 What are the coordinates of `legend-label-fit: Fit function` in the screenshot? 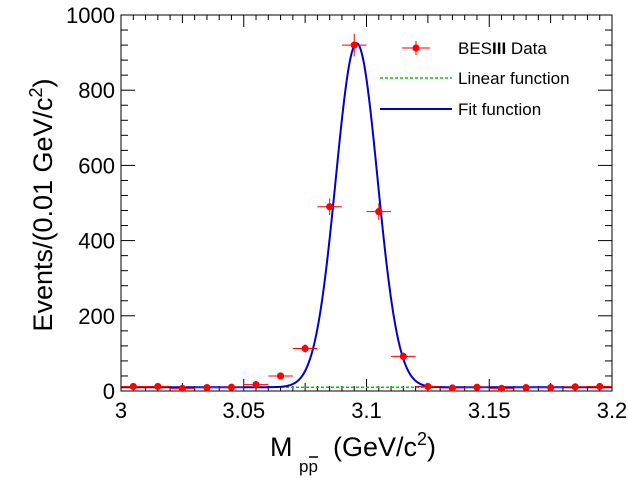 It's located at (499, 109).